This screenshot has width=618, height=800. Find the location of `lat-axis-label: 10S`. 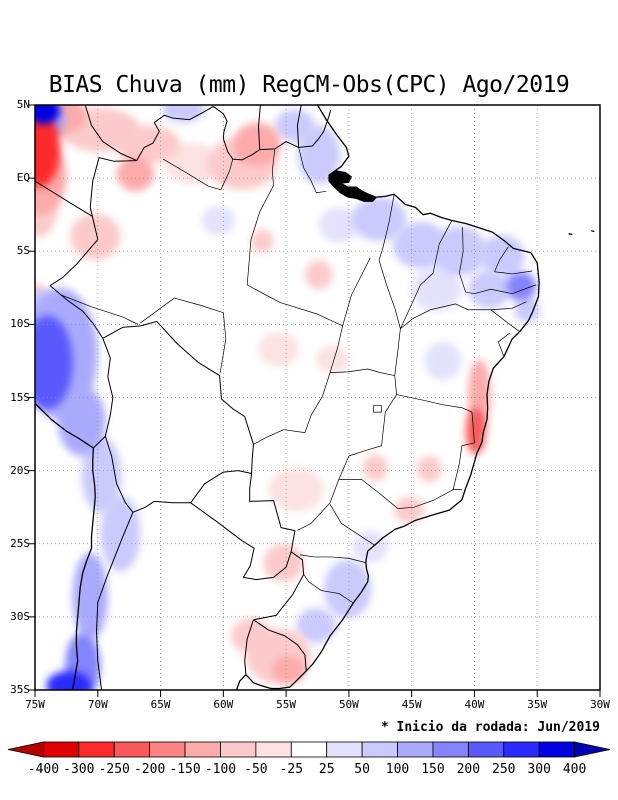

lat-axis-label: 10S is located at coordinates (20, 324).